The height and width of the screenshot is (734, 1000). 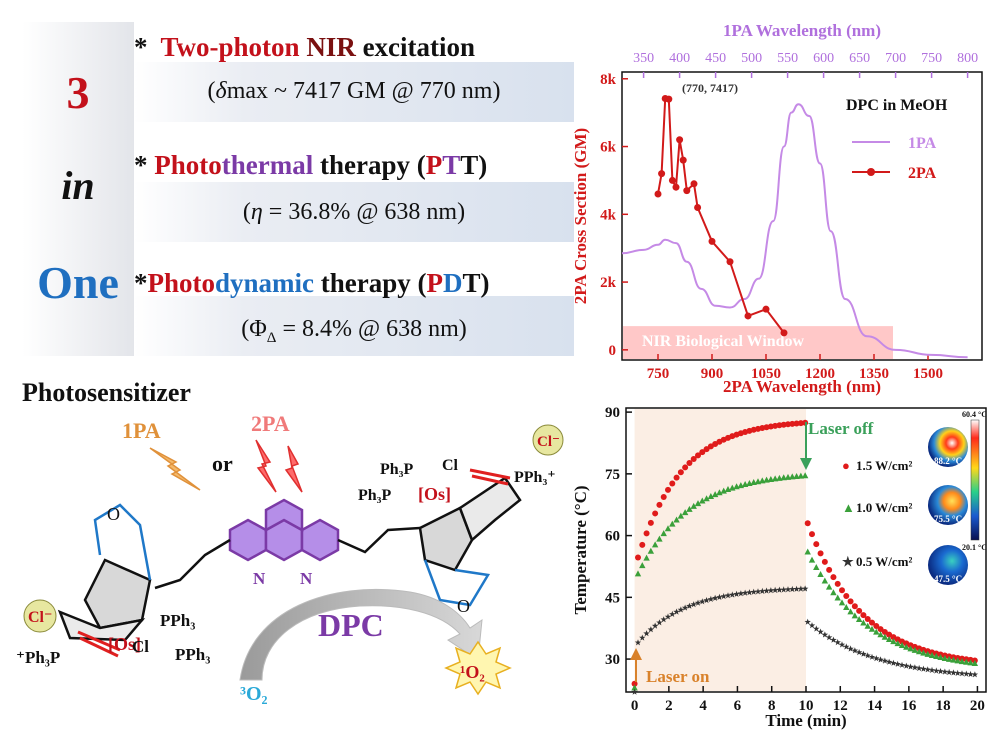 What do you see at coordinates (256, 212) in the screenshot?
I see `detail-symbol: η` at bounding box center [256, 212].